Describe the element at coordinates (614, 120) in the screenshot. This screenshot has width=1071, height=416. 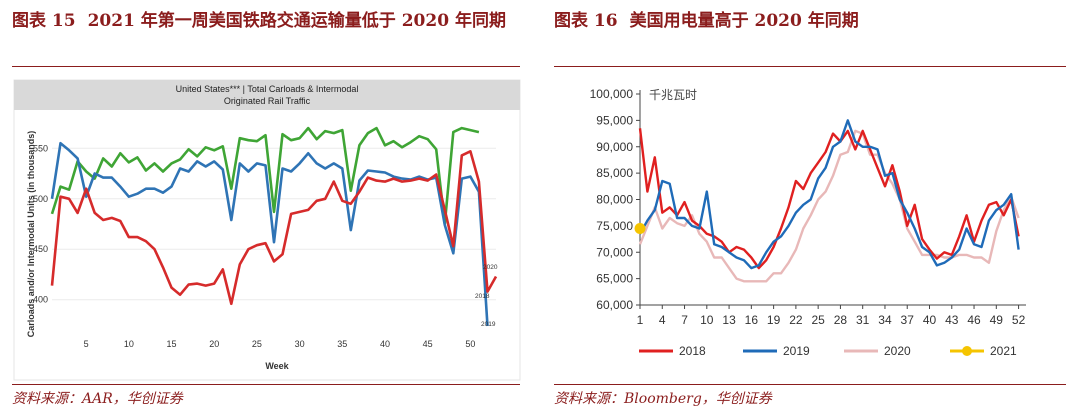
I see `electricity-y-tick-95000: 95,000` at that location.